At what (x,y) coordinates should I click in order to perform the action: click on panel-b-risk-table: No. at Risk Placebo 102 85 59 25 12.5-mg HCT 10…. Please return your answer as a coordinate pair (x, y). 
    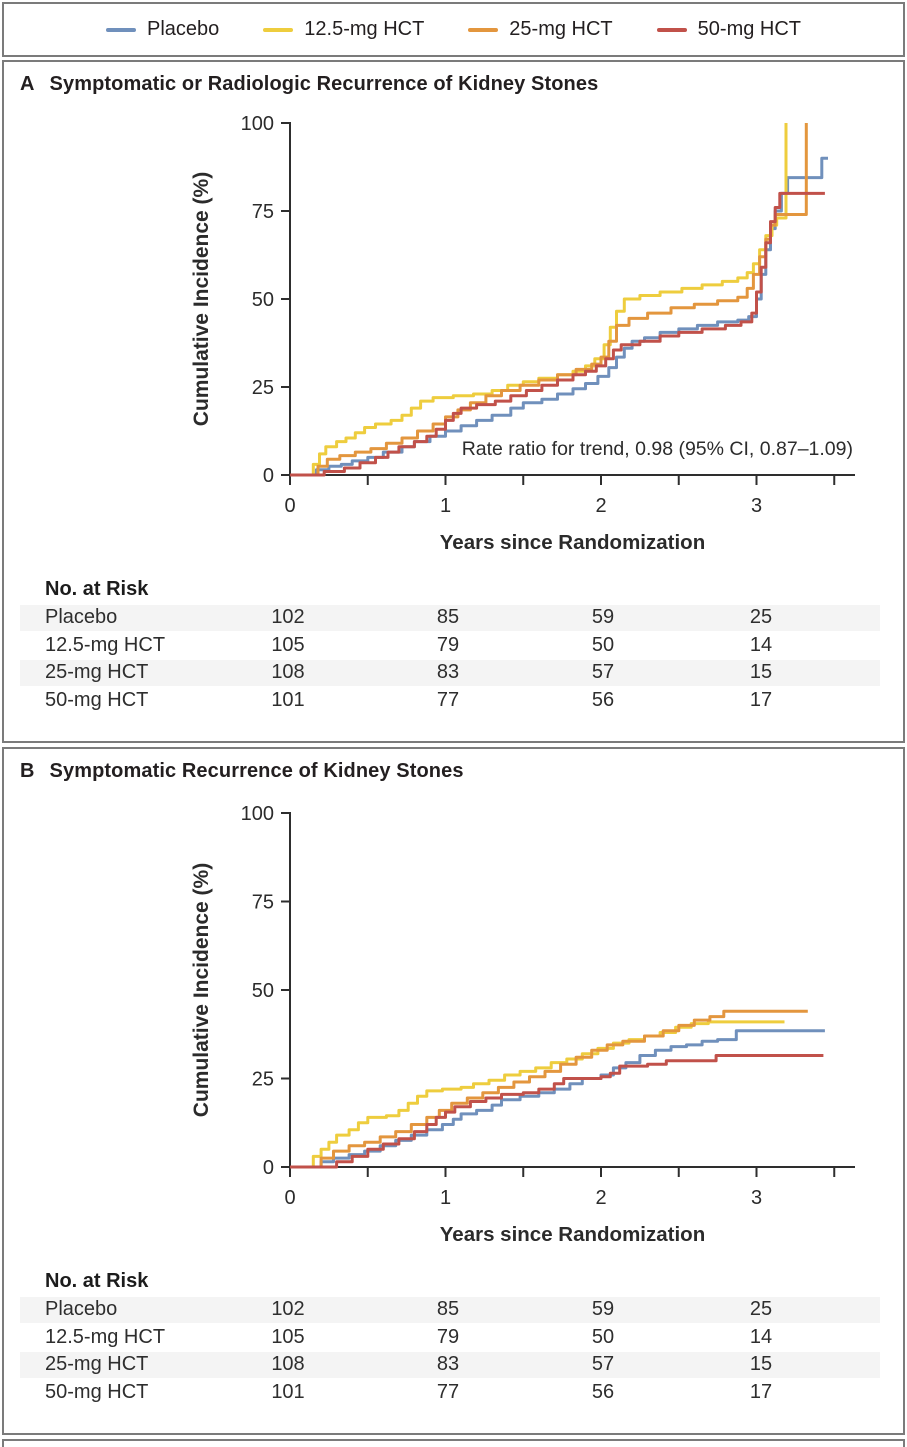
    Looking at the image, I should click on (453, 1336).